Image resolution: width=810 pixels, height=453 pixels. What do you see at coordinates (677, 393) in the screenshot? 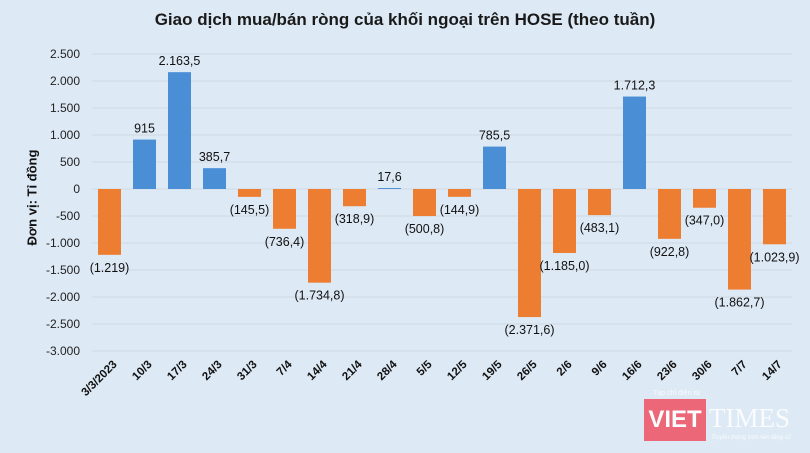
I see `logo-tagline: Tạp chí điện tử` at bounding box center [677, 393].